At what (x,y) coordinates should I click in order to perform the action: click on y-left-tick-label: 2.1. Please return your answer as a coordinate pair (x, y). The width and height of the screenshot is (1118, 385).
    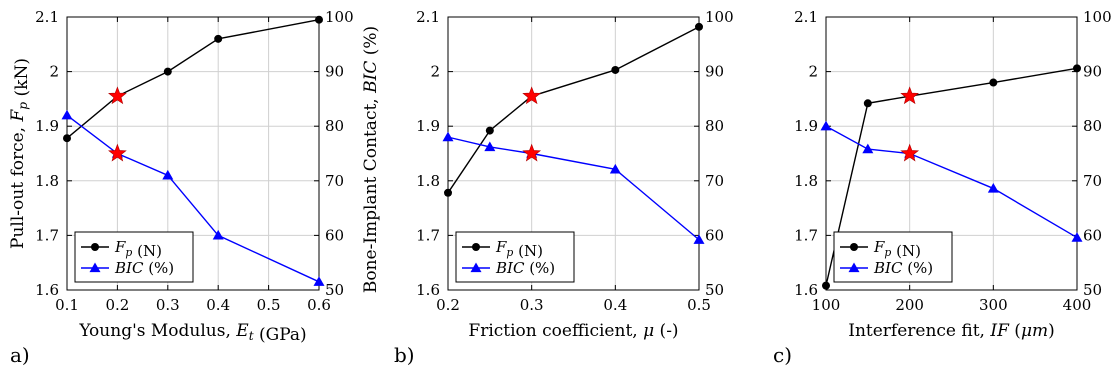
    Looking at the image, I should click on (806, 17).